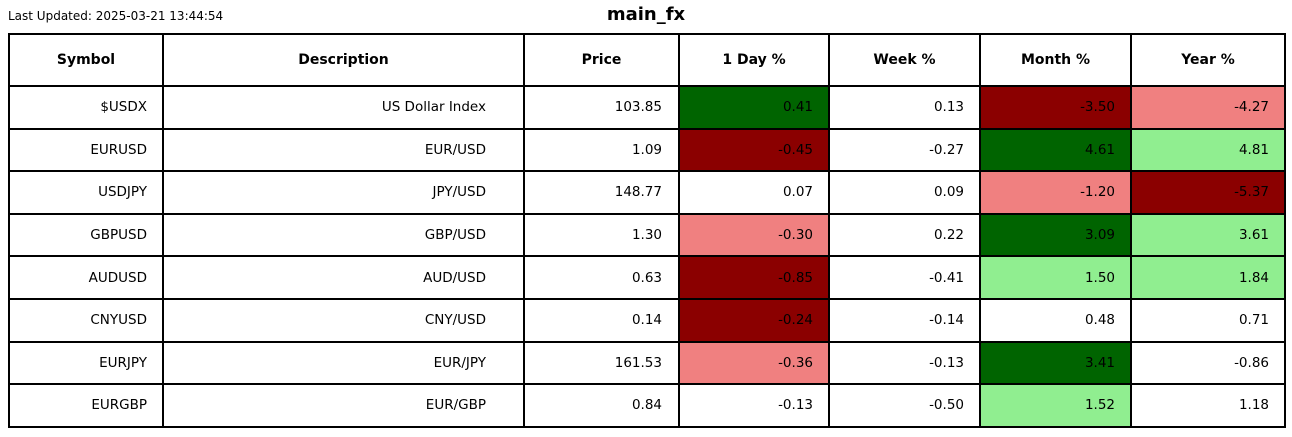 The height and width of the screenshot is (437, 1292). I want to click on symbol-cell: CNYUSD, so click(86, 320).